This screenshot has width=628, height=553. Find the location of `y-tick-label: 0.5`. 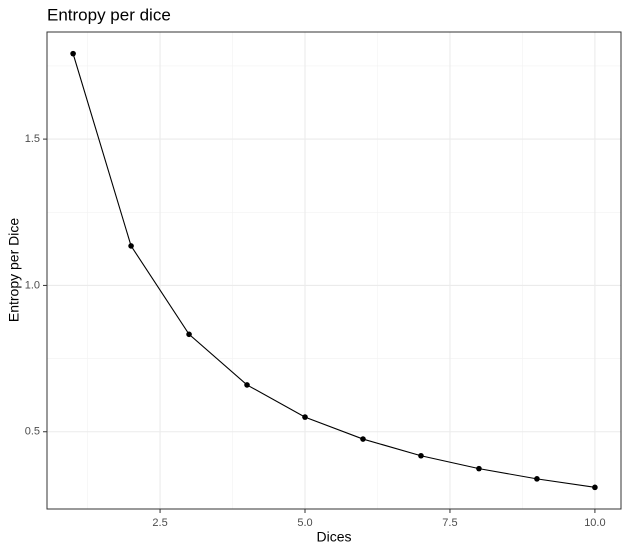

y-tick-label: 0.5 is located at coordinates (32, 432).